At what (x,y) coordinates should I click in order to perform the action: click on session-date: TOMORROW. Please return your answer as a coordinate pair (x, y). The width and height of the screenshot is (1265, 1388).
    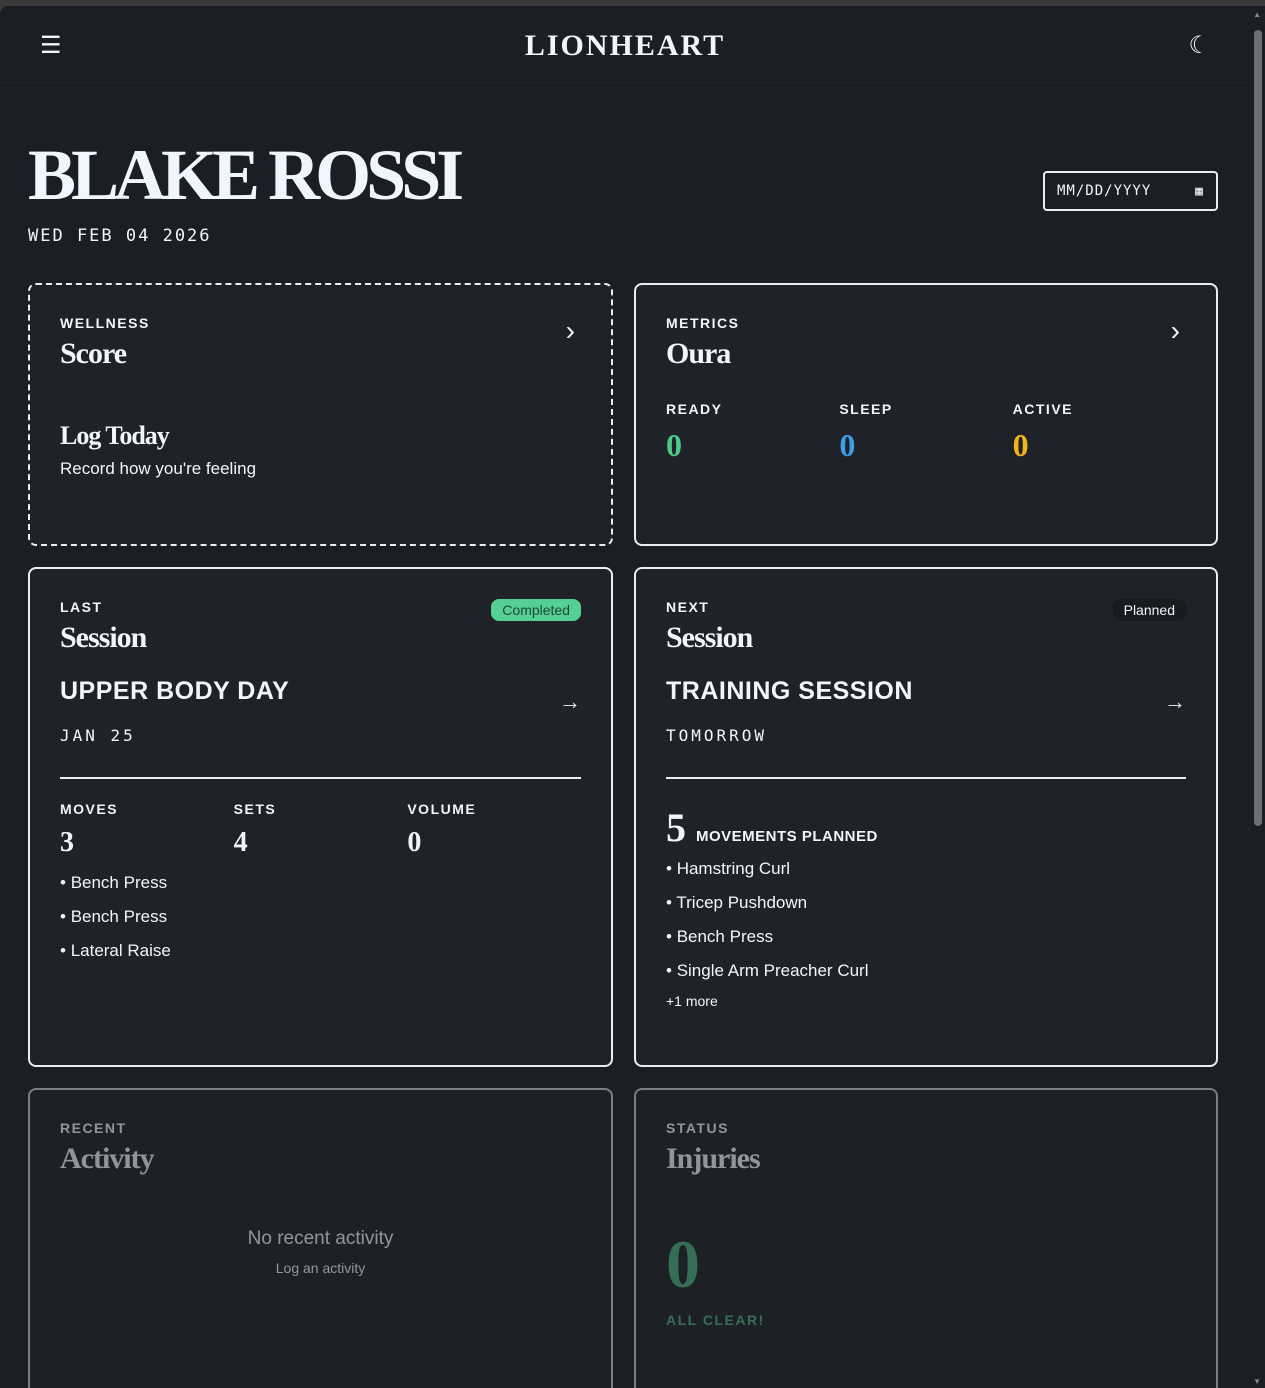
    Looking at the image, I should click on (717, 735).